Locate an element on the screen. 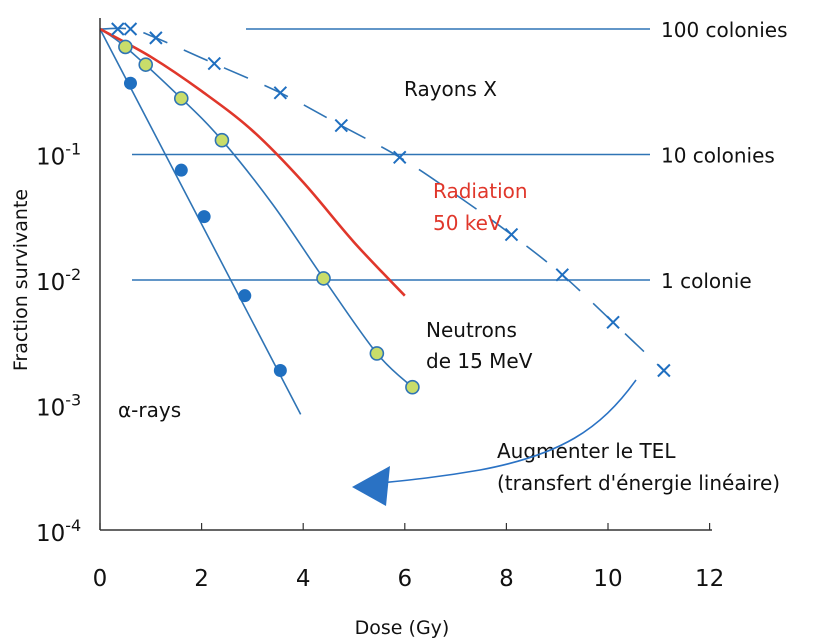  neutron-label-line1: Neutrons is located at coordinates (471, 330).